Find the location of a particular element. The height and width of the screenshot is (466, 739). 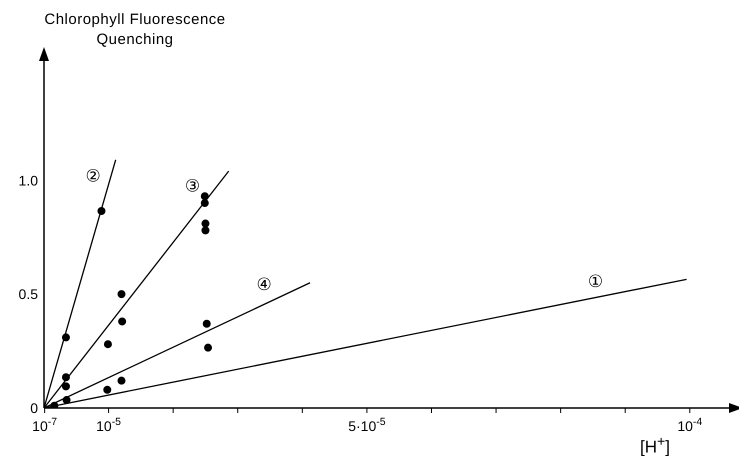

y-tick-label: 0 is located at coordinates (34, 408).